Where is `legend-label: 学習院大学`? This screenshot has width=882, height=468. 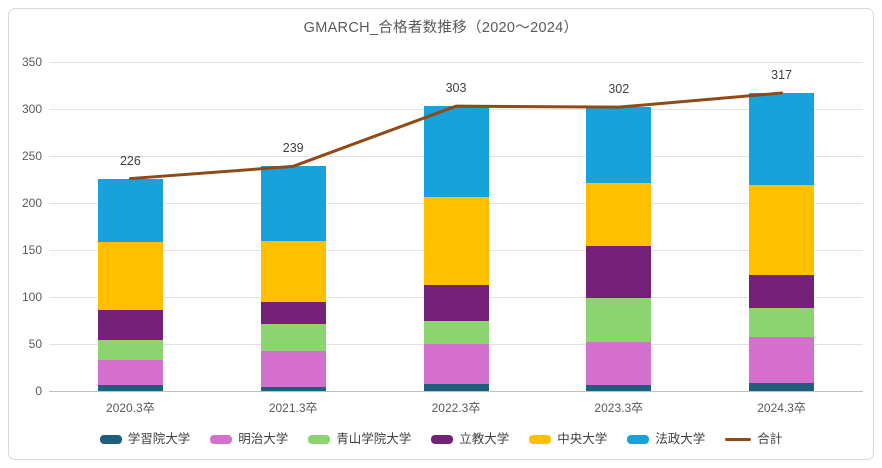 legend-label: 学習院大学 is located at coordinates (159, 439).